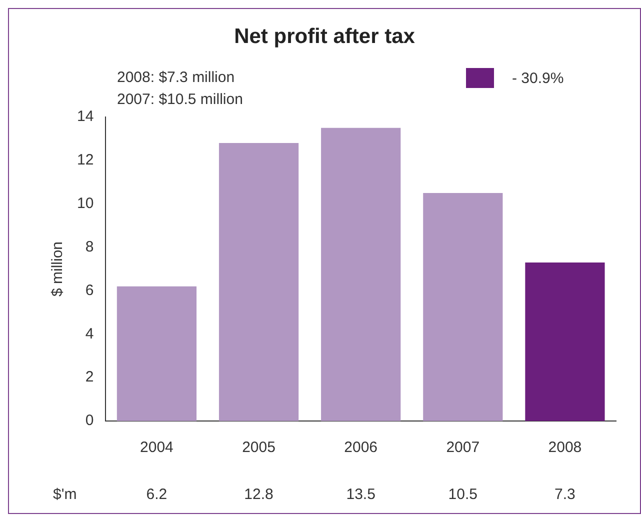  Describe the element at coordinates (89, 333) in the screenshot. I see `y-tick-label: 4` at that location.